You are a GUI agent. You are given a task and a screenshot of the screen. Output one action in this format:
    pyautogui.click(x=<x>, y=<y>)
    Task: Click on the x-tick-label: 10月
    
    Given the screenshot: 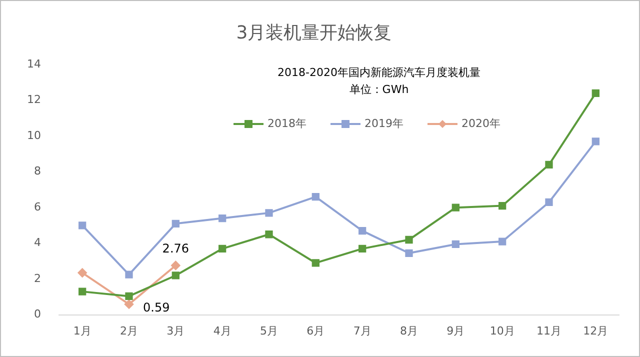 What is the action you would take?
    pyautogui.click(x=502, y=331)
    